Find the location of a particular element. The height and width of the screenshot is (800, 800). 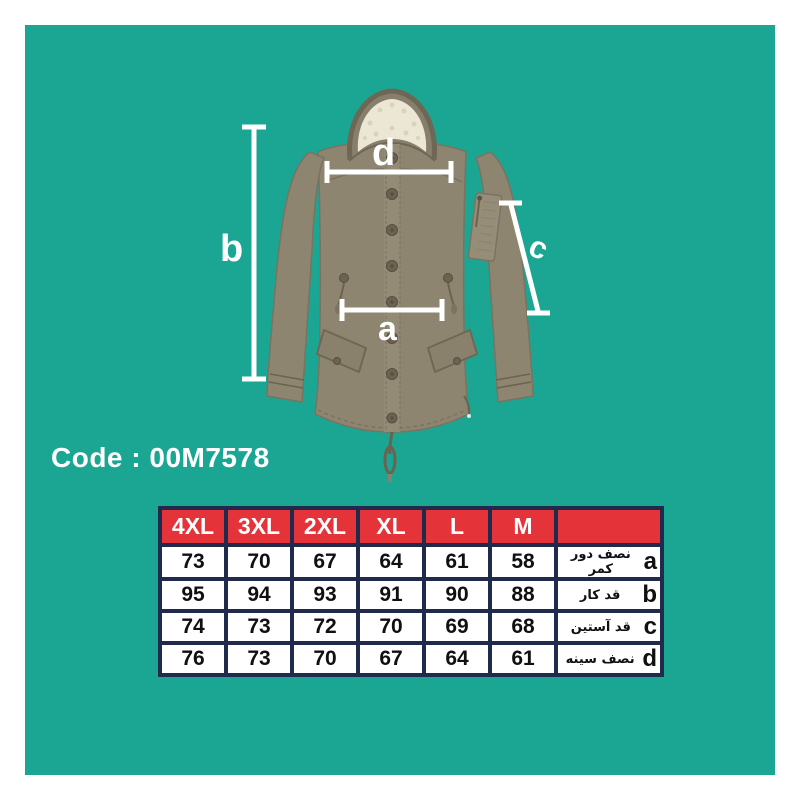

pocket-flaps is located at coordinates (397, 351).